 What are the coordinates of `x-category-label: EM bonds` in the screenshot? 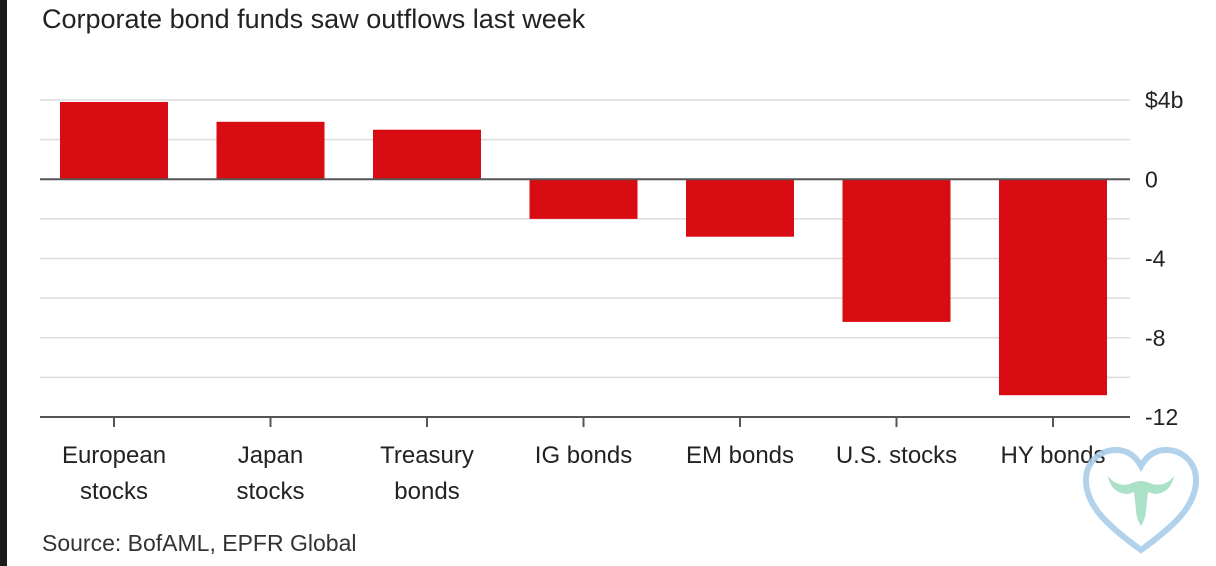 It's located at (740, 455).